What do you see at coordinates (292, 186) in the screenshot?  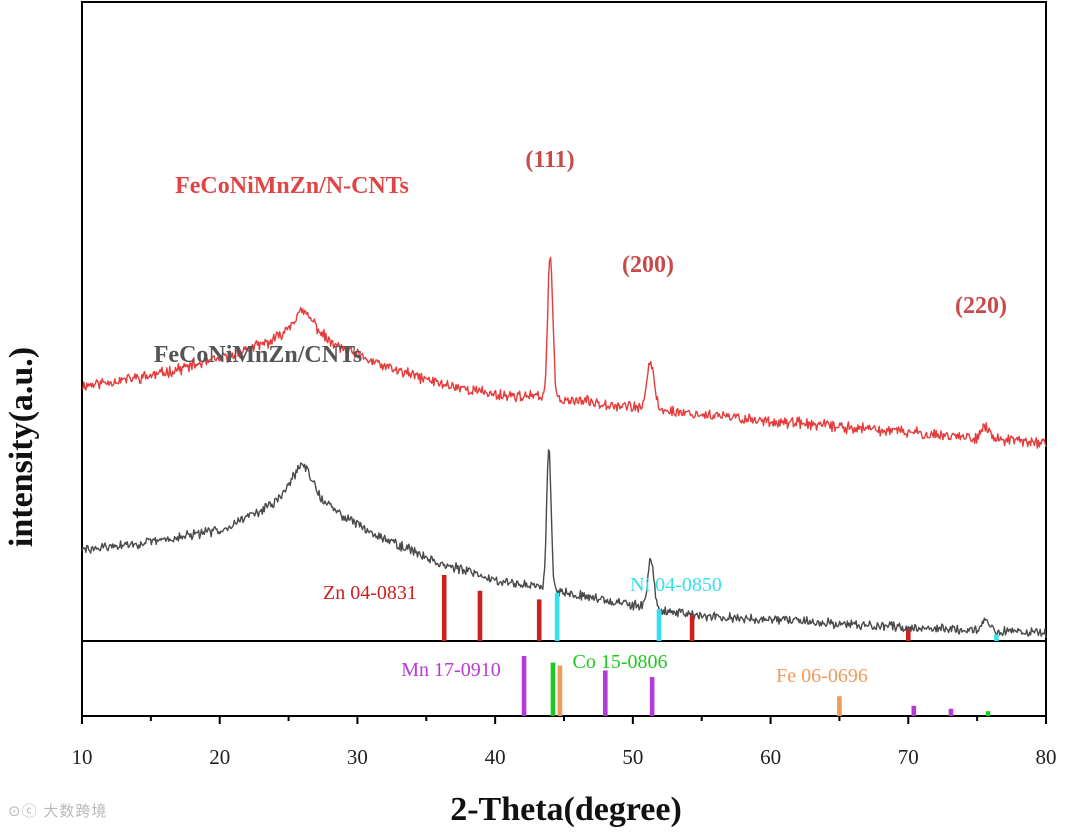 I see `series-label-n-cnts: FeCoNiMnZn/N-CNTs` at bounding box center [292, 186].